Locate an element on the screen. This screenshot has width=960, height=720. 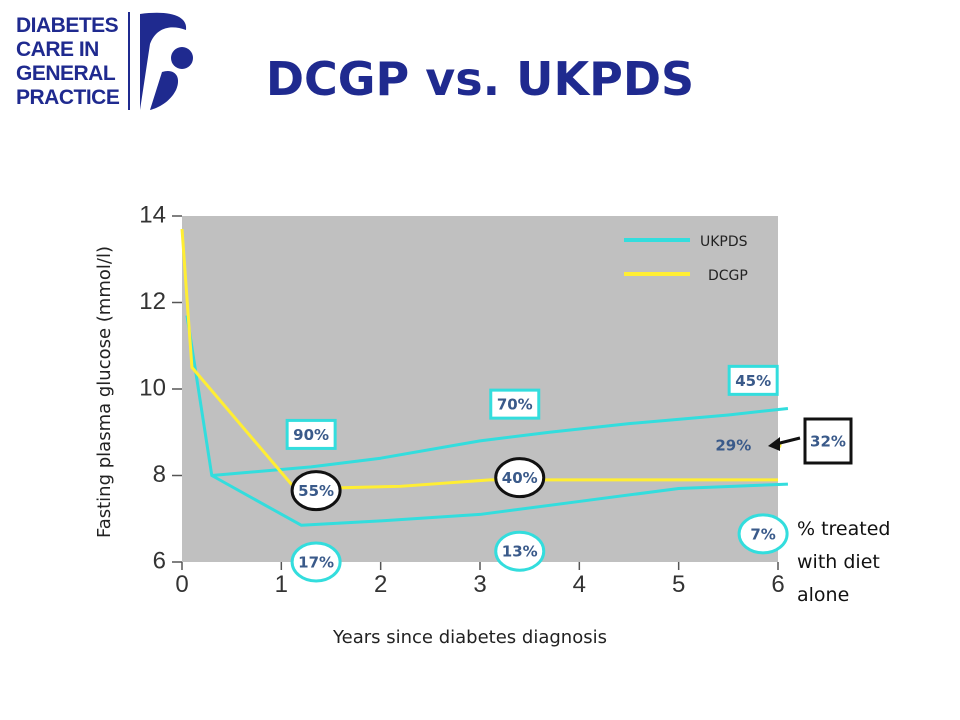
annotation-label: 45% is located at coordinates (753, 381).